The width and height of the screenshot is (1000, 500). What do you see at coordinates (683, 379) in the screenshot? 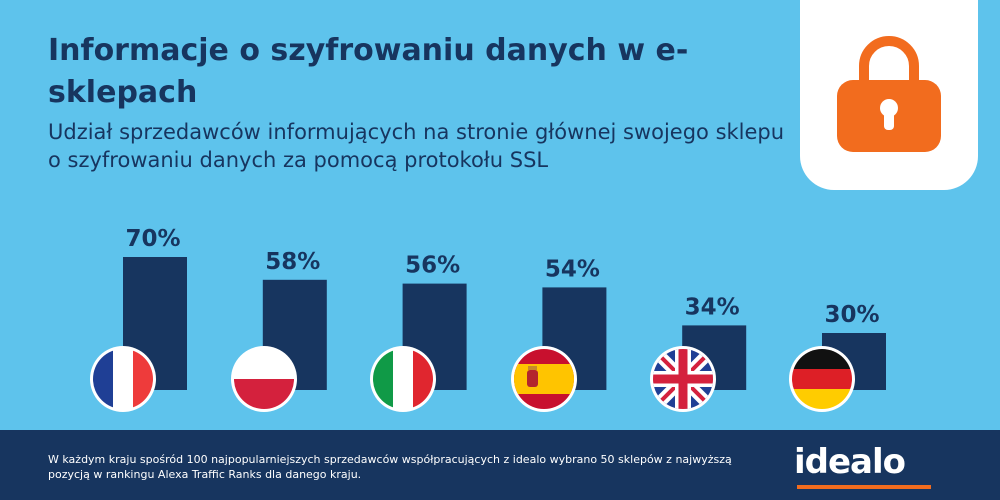
I see `uk-flag-icon` at bounding box center [683, 379].